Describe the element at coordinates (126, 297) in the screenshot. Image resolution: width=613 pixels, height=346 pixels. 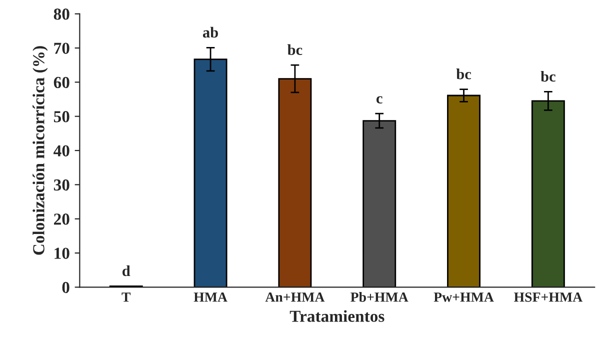
I see `x-tick-label: T` at that location.